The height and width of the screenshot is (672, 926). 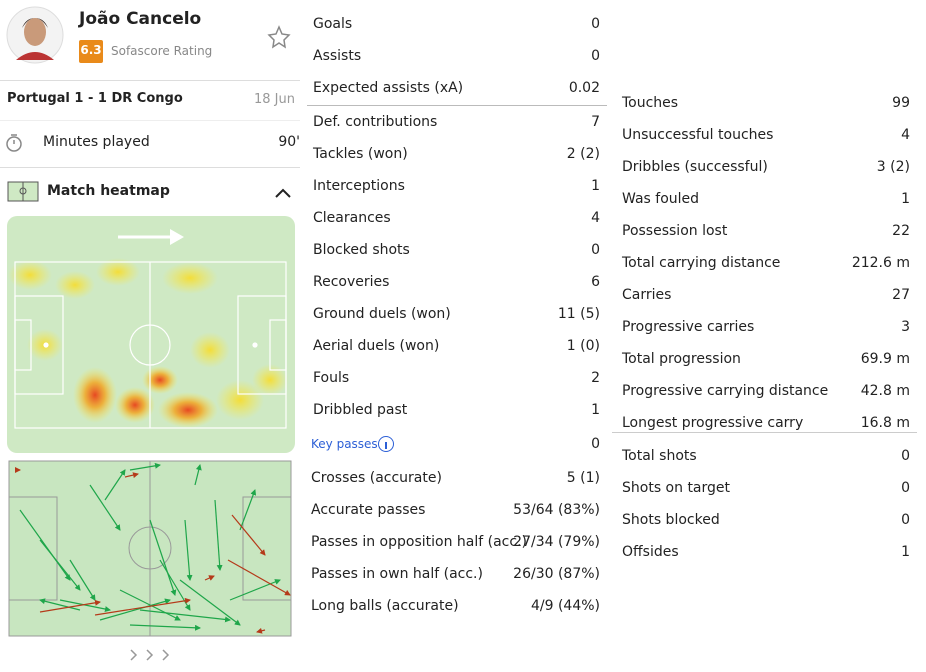 What do you see at coordinates (359, 186) in the screenshot?
I see `stat-label: Interceptions` at bounding box center [359, 186].